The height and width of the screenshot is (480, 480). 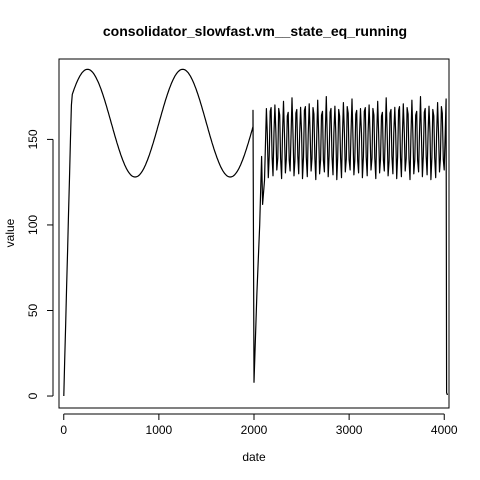 What do you see at coordinates (40, 264) in the screenshot?
I see `y-axis: 0 50 100 150` at bounding box center [40, 264].